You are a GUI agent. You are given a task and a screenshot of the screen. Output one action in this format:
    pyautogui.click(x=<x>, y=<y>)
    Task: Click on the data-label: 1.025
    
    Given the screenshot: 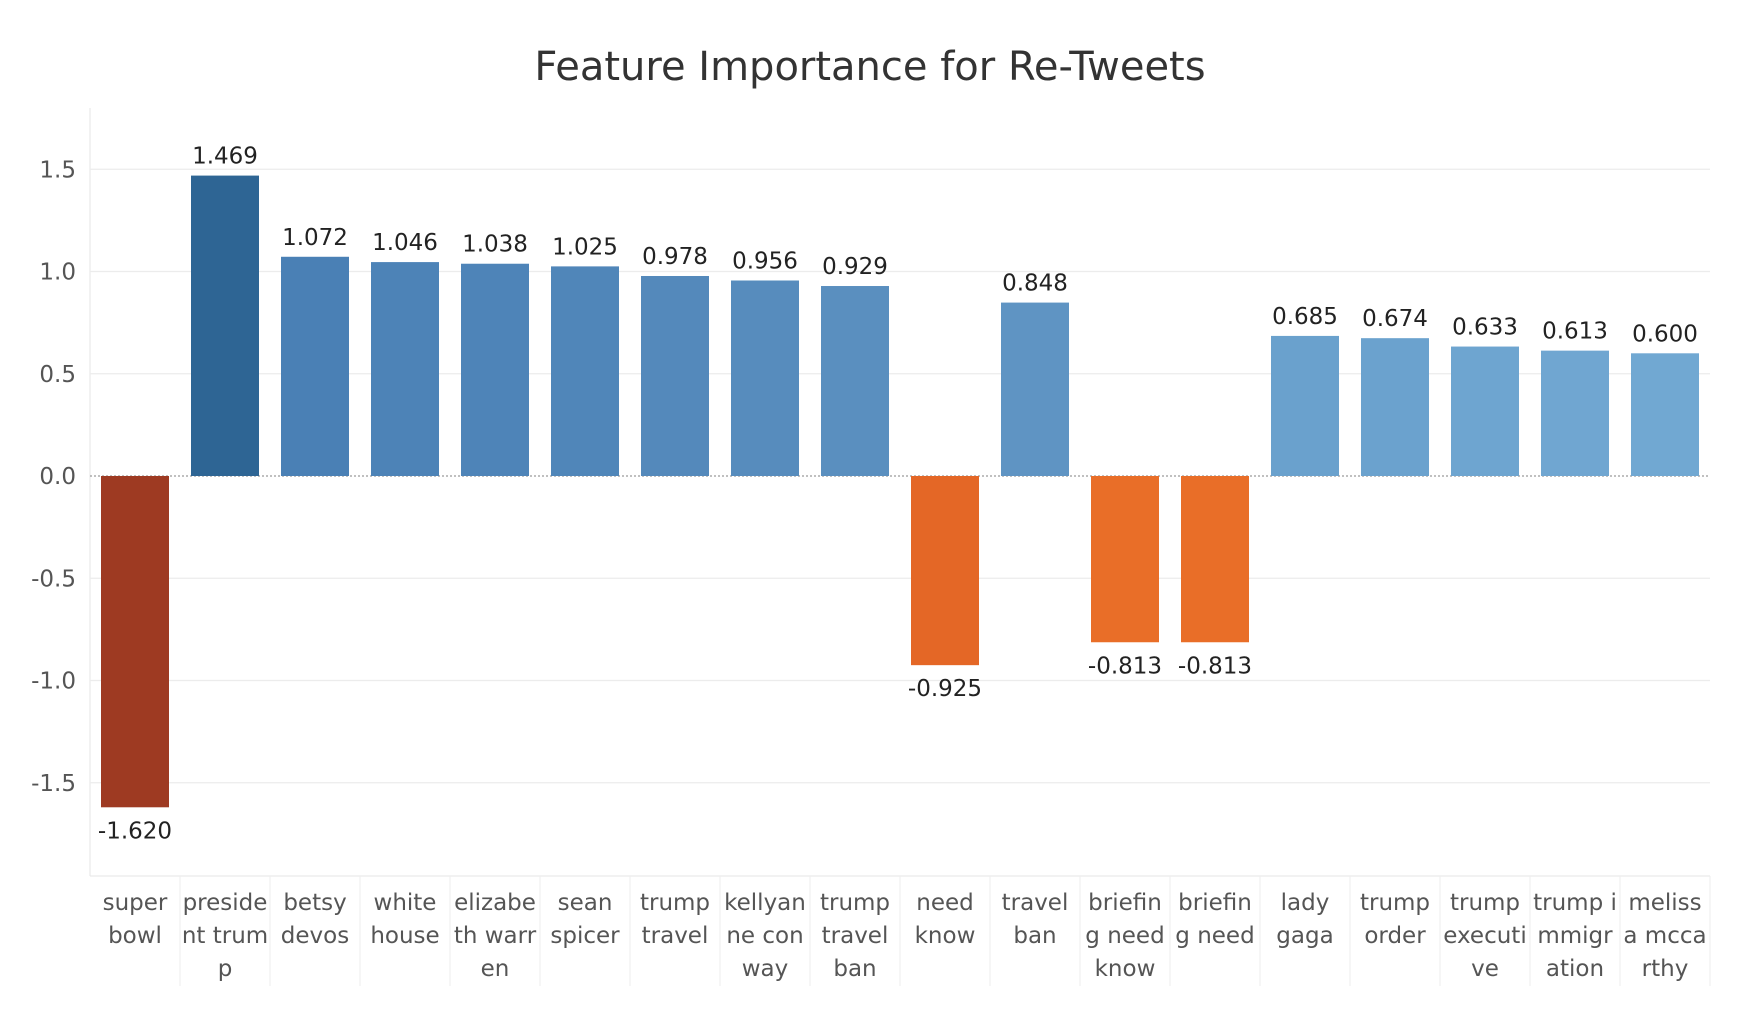 What is the action you would take?
    pyautogui.click(x=585, y=247)
    